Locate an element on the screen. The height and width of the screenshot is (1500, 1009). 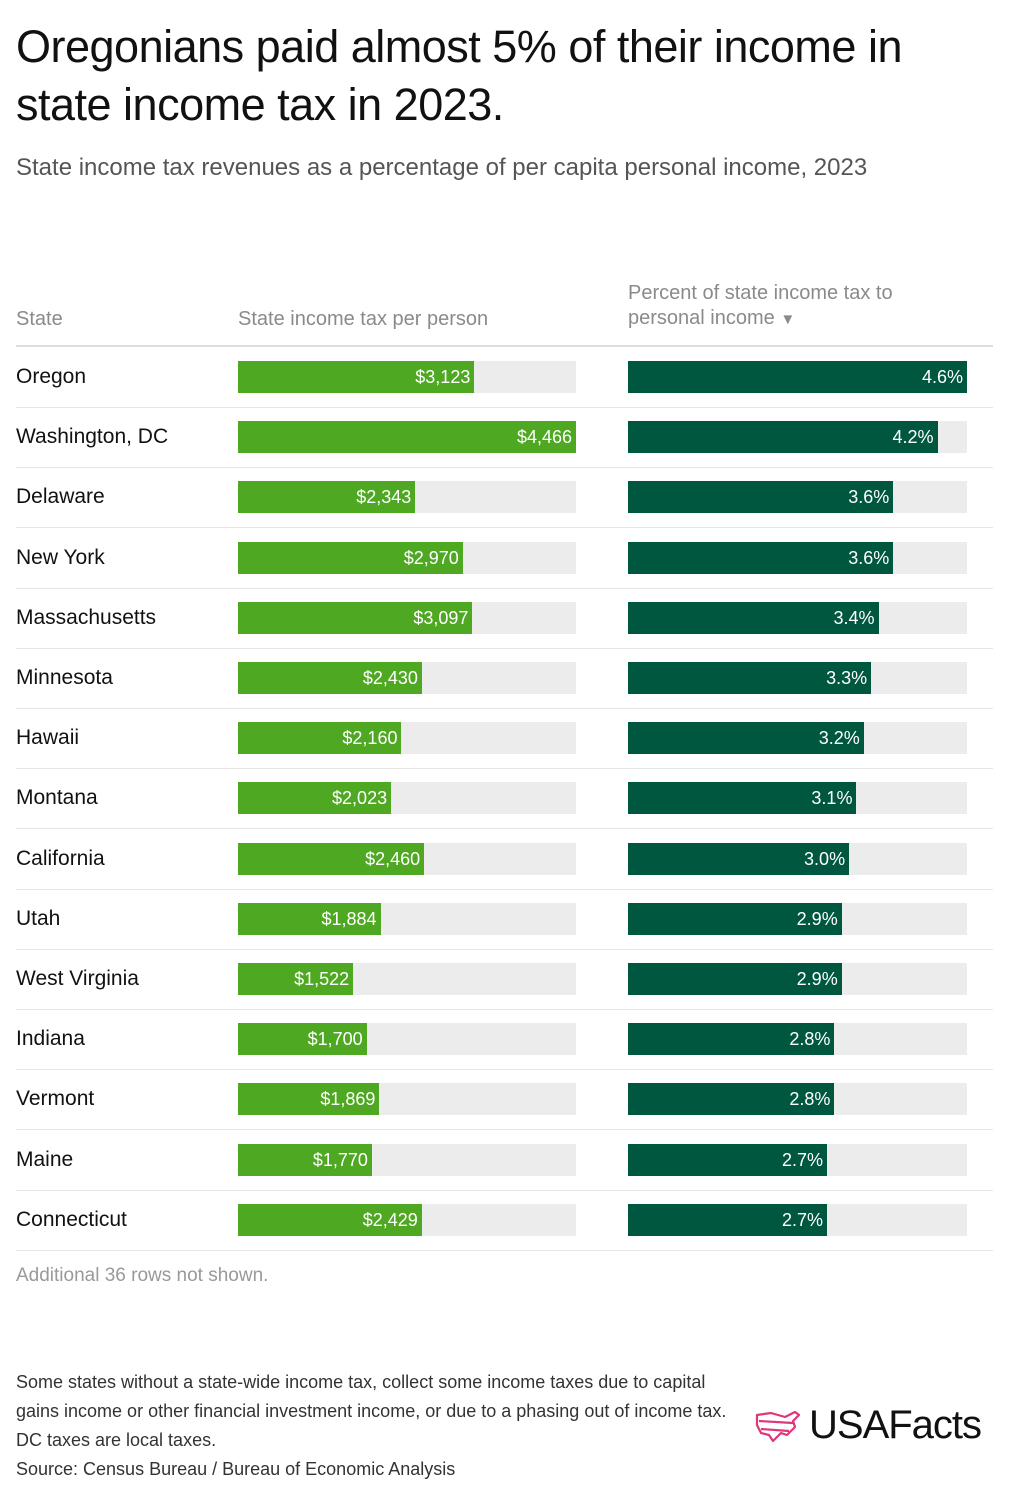
pct-bar-track: 2.8% is located at coordinates (797, 1099).